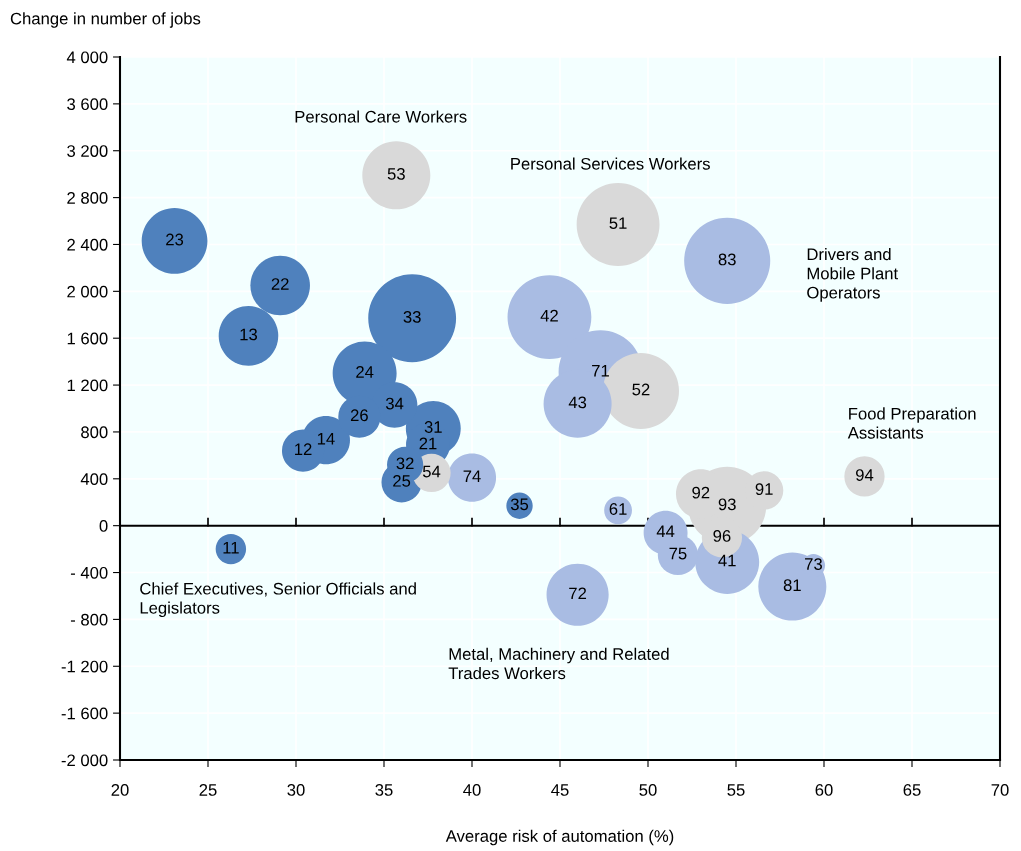 The width and height of the screenshot is (1021, 851). What do you see at coordinates (303, 449) in the screenshot?
I see `annotation: 12` at bounding box center [303, 449].